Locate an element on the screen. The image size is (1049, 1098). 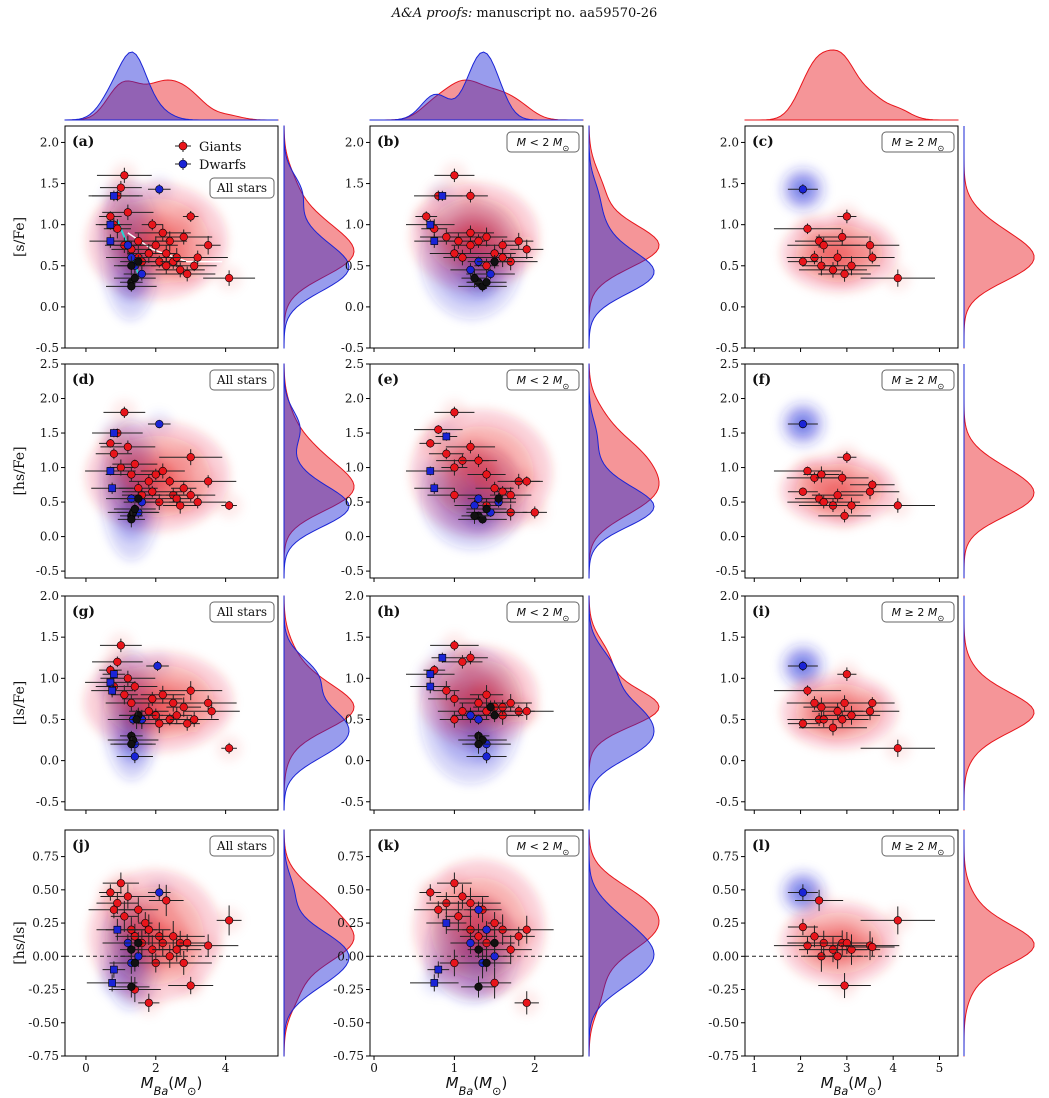
top-marginal is located at coordinates (171, 86).